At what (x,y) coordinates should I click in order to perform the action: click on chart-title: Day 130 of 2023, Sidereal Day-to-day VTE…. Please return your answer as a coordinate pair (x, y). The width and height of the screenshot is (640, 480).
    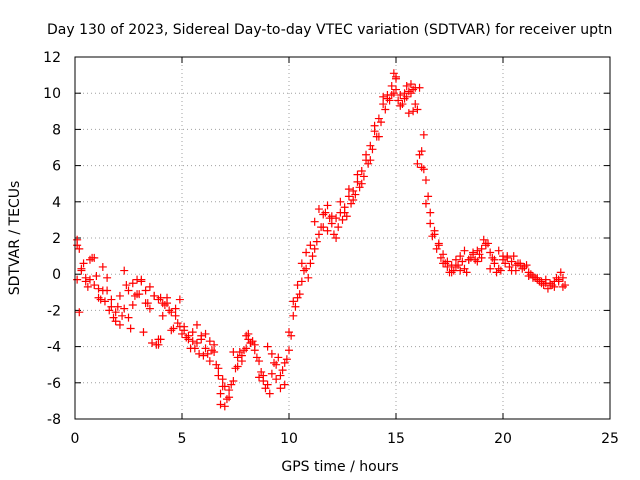
    Looking at the image, I should click on (329, 30).